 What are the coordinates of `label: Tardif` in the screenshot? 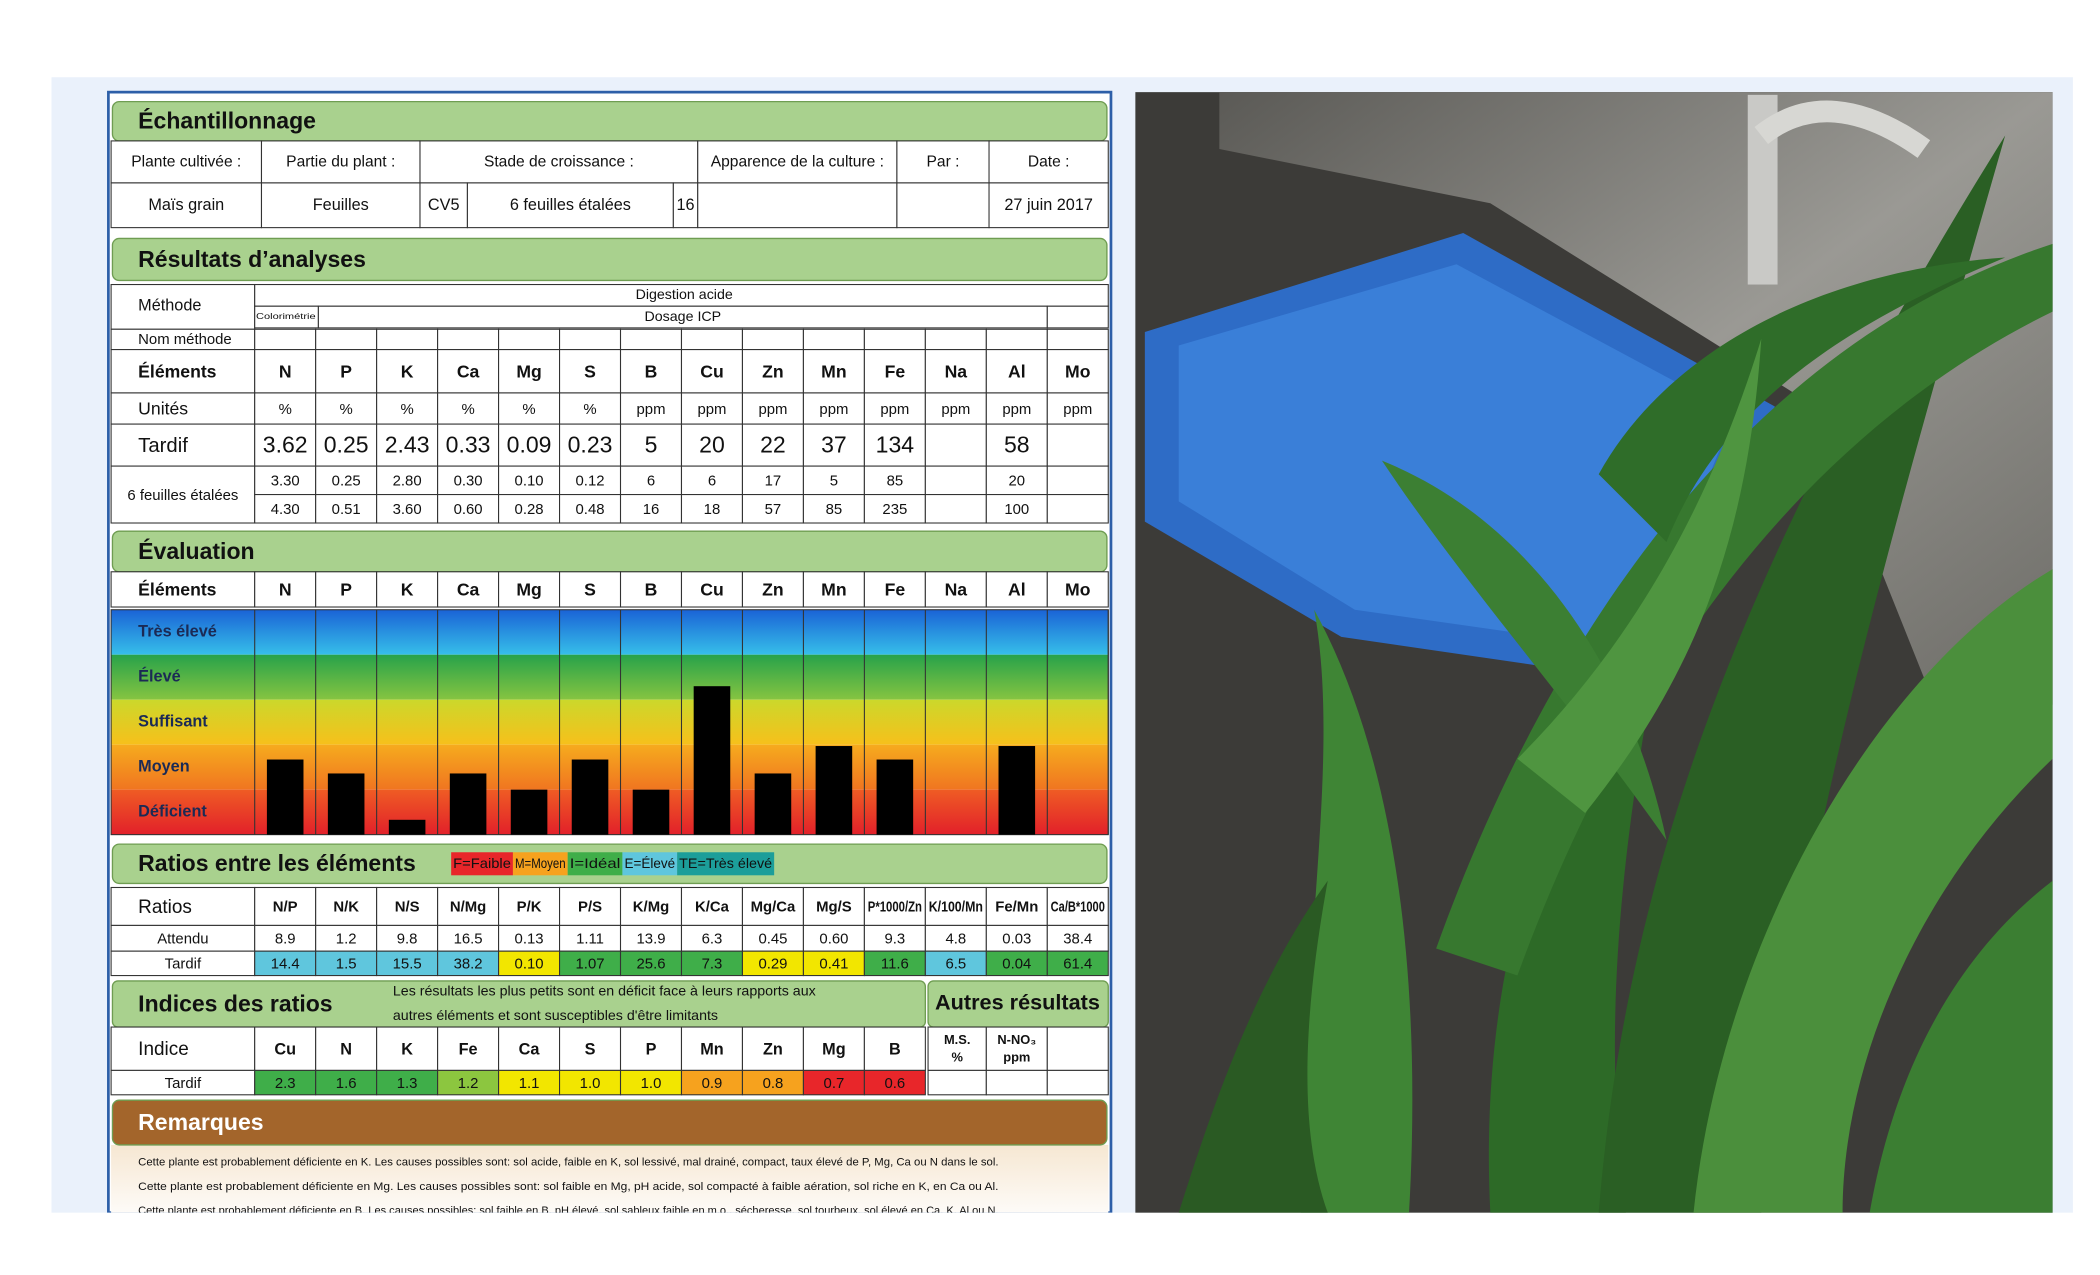 It's located at (183, 1084).